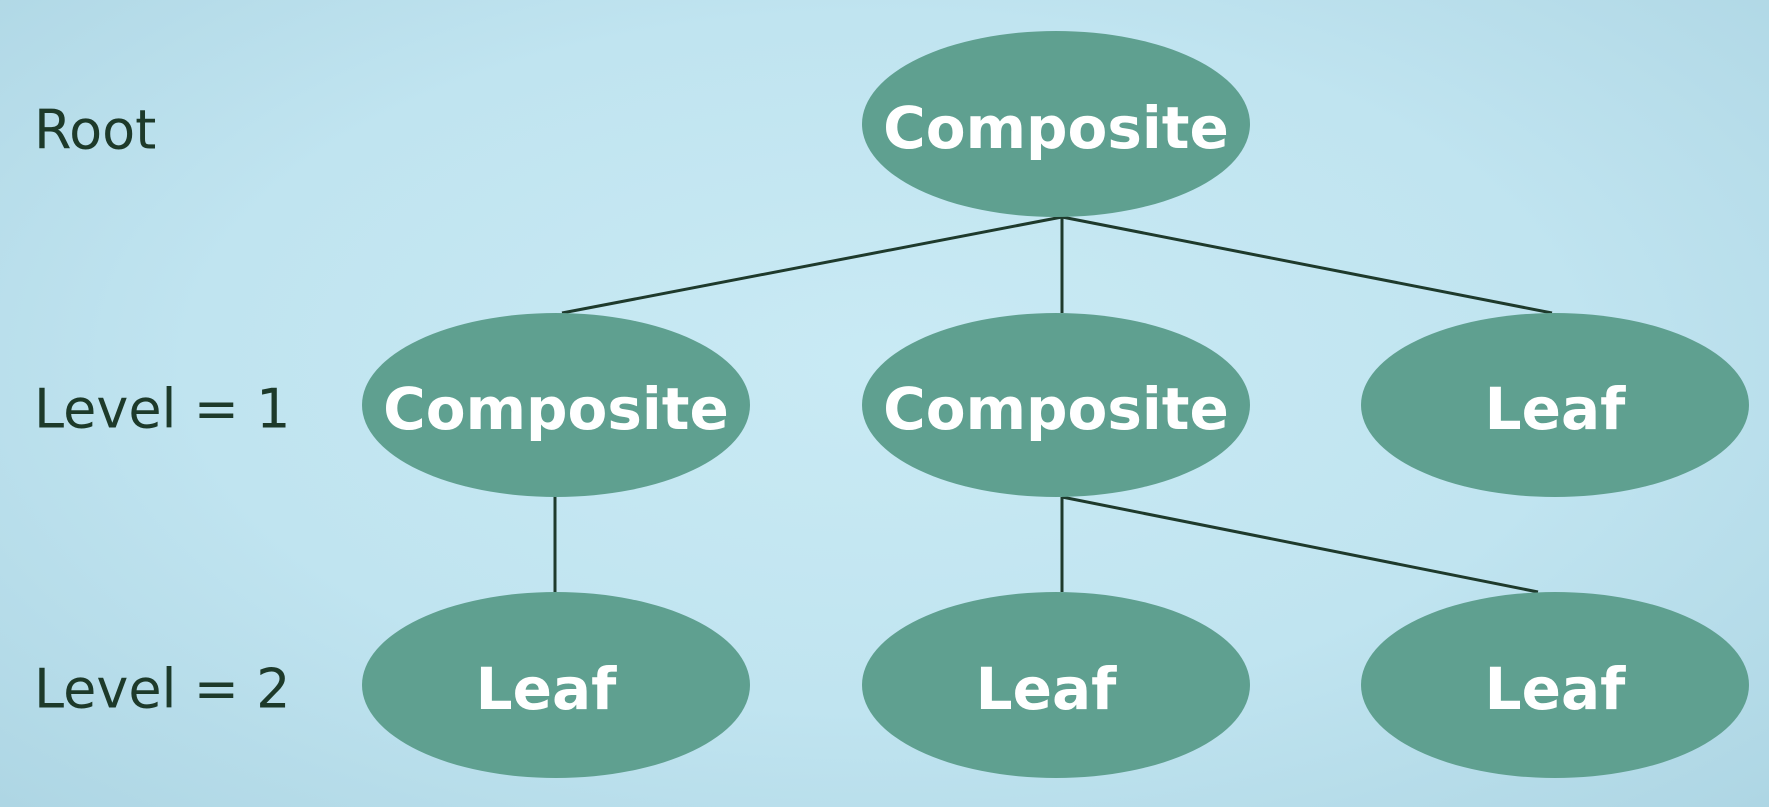  I want to click on tree-node-l2-leaf-right: Leaf, so click(1555, 685).